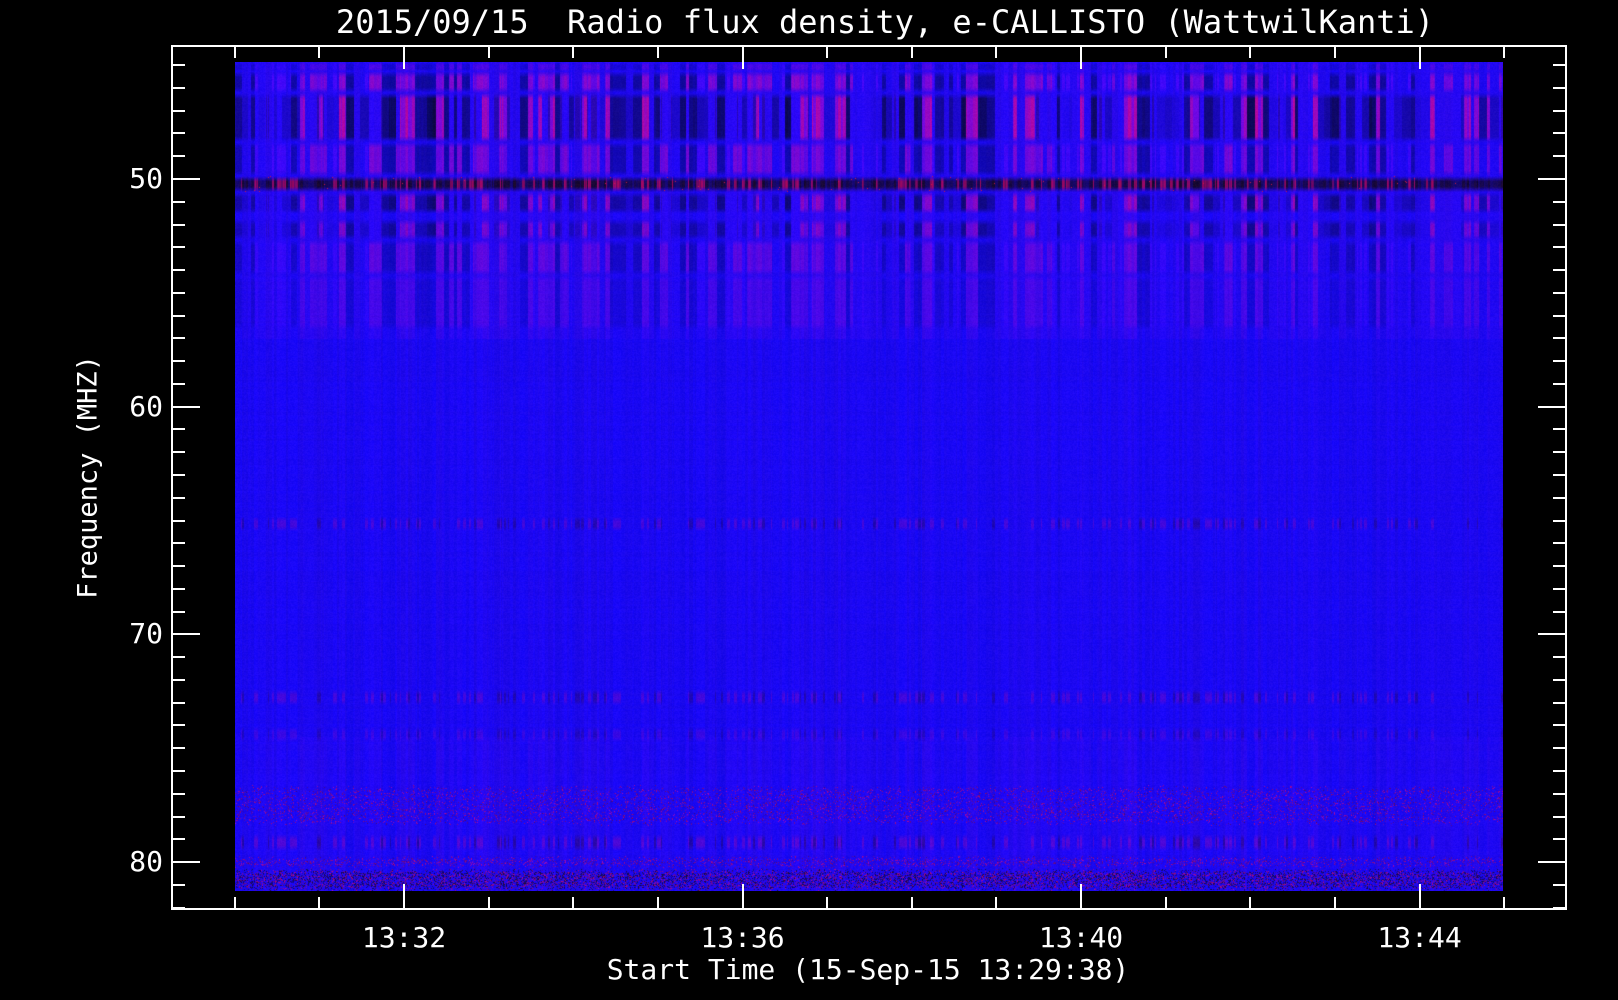 Image resolution: width=1618 pixels, height=1000 pixels. Describe the element at coordinates (1081, 937) in the screenshot. I see `x-tick-label: 13:40` at that location.